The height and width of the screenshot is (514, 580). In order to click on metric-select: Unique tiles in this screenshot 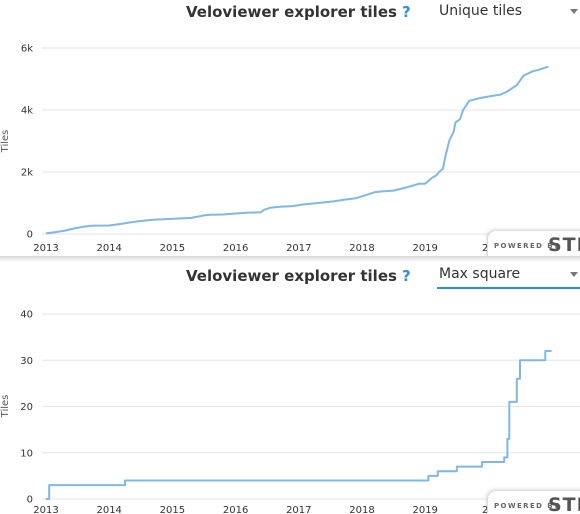, I will do `click(508, 12)`.